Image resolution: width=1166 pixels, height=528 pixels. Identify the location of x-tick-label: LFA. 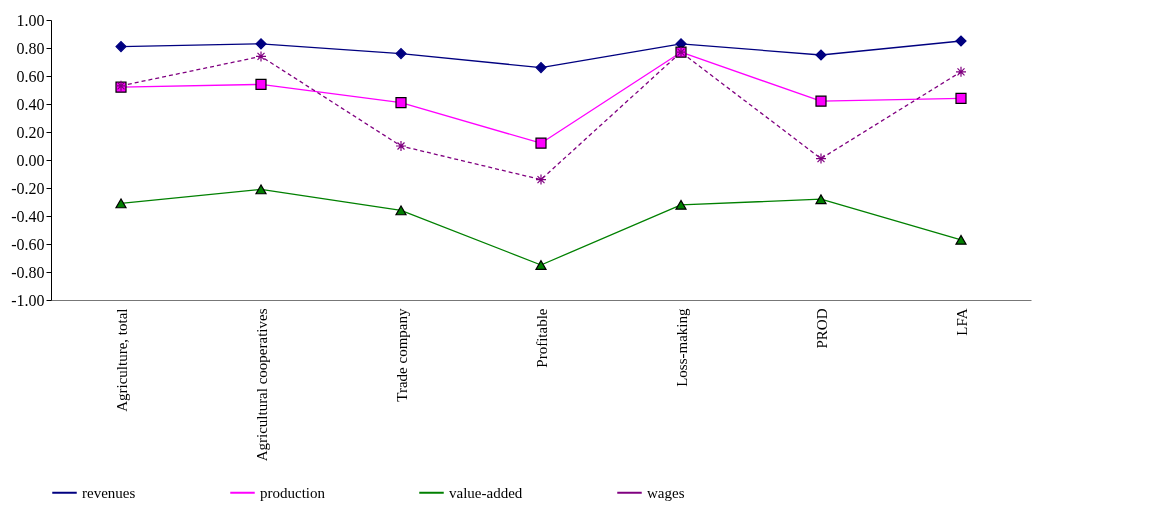
(961, 322).